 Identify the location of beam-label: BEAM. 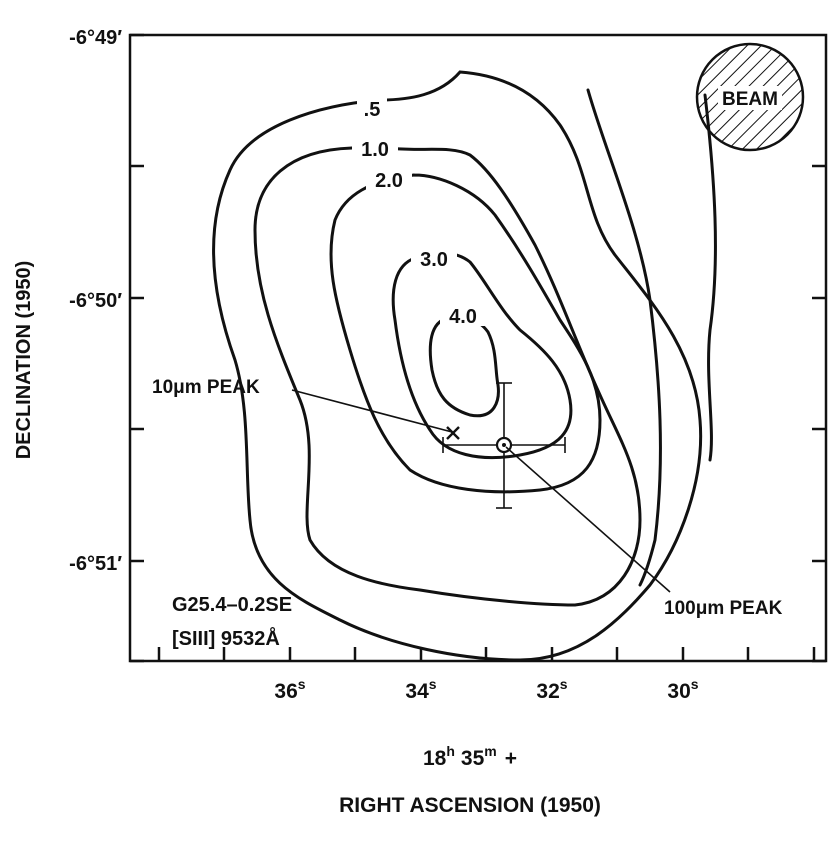
(750, 99).